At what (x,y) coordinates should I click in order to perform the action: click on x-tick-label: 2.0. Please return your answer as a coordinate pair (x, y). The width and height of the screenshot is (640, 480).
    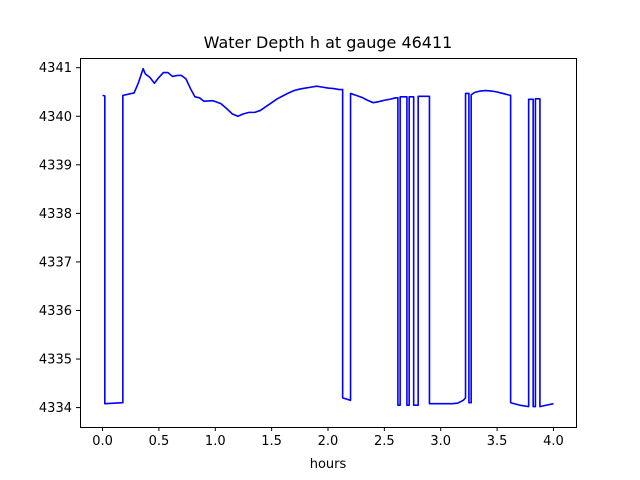
    Looking at the image, I should click on (328, 441).